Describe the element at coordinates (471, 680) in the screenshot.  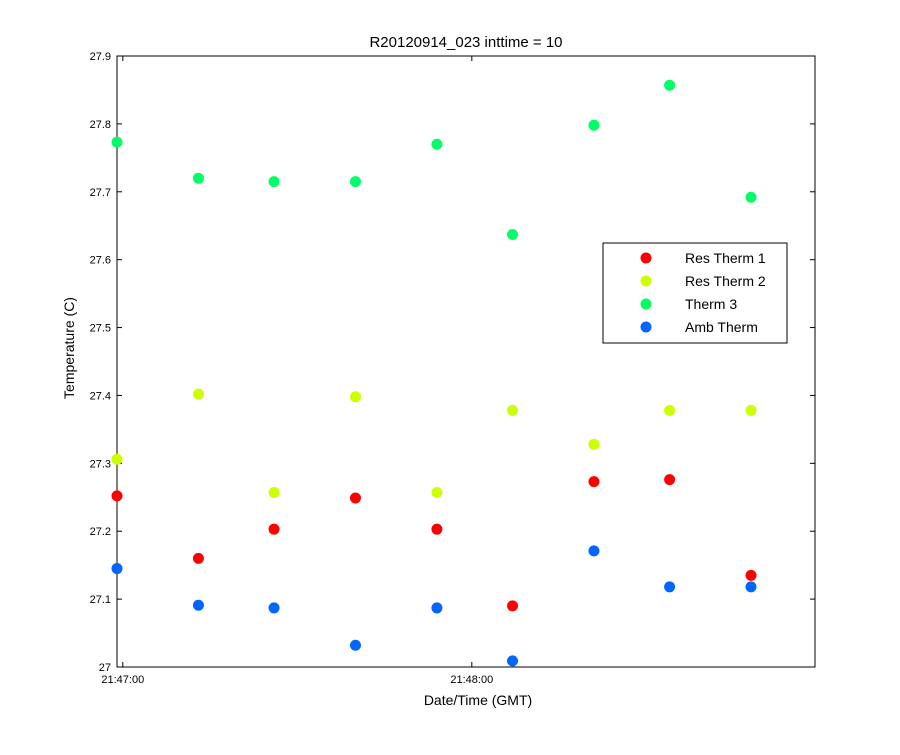
I see `x-tick-label: 21:48:00` at that location.